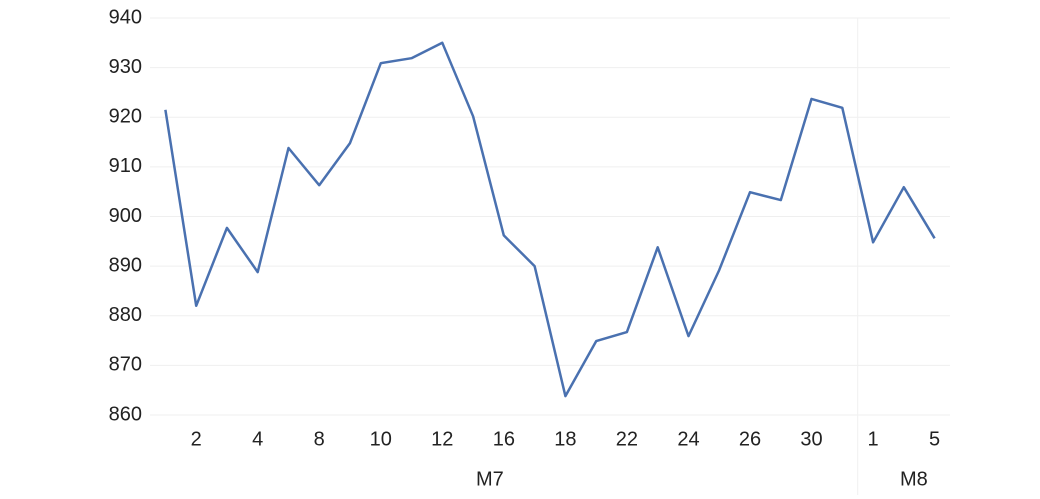 This screenshot has width=1040, height=499. Describe the element at coordinates (125, 365) in the screenshot. I see `y-tick-label: 870` at that location.